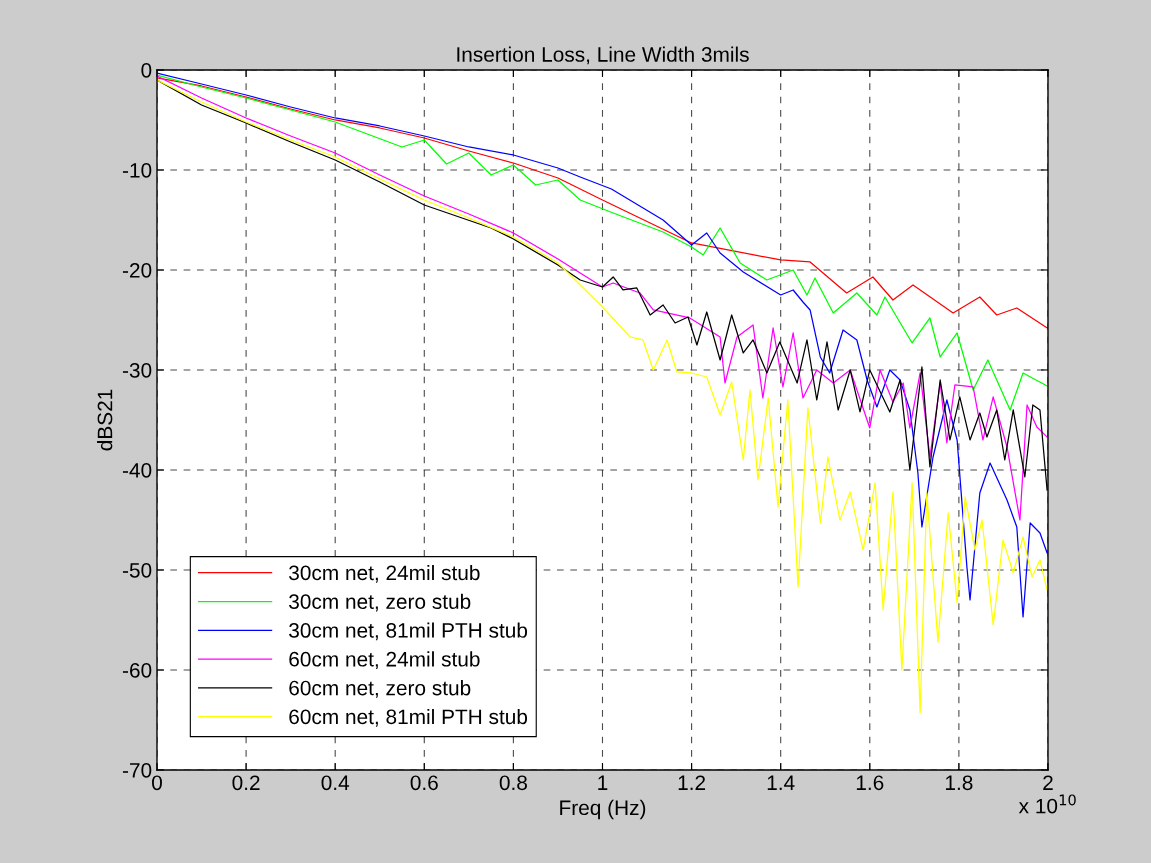  What do you see at coordinates (137, 470) in the screenshot?
I see `y-tick-label: -40` at bounding box center [137, 470].